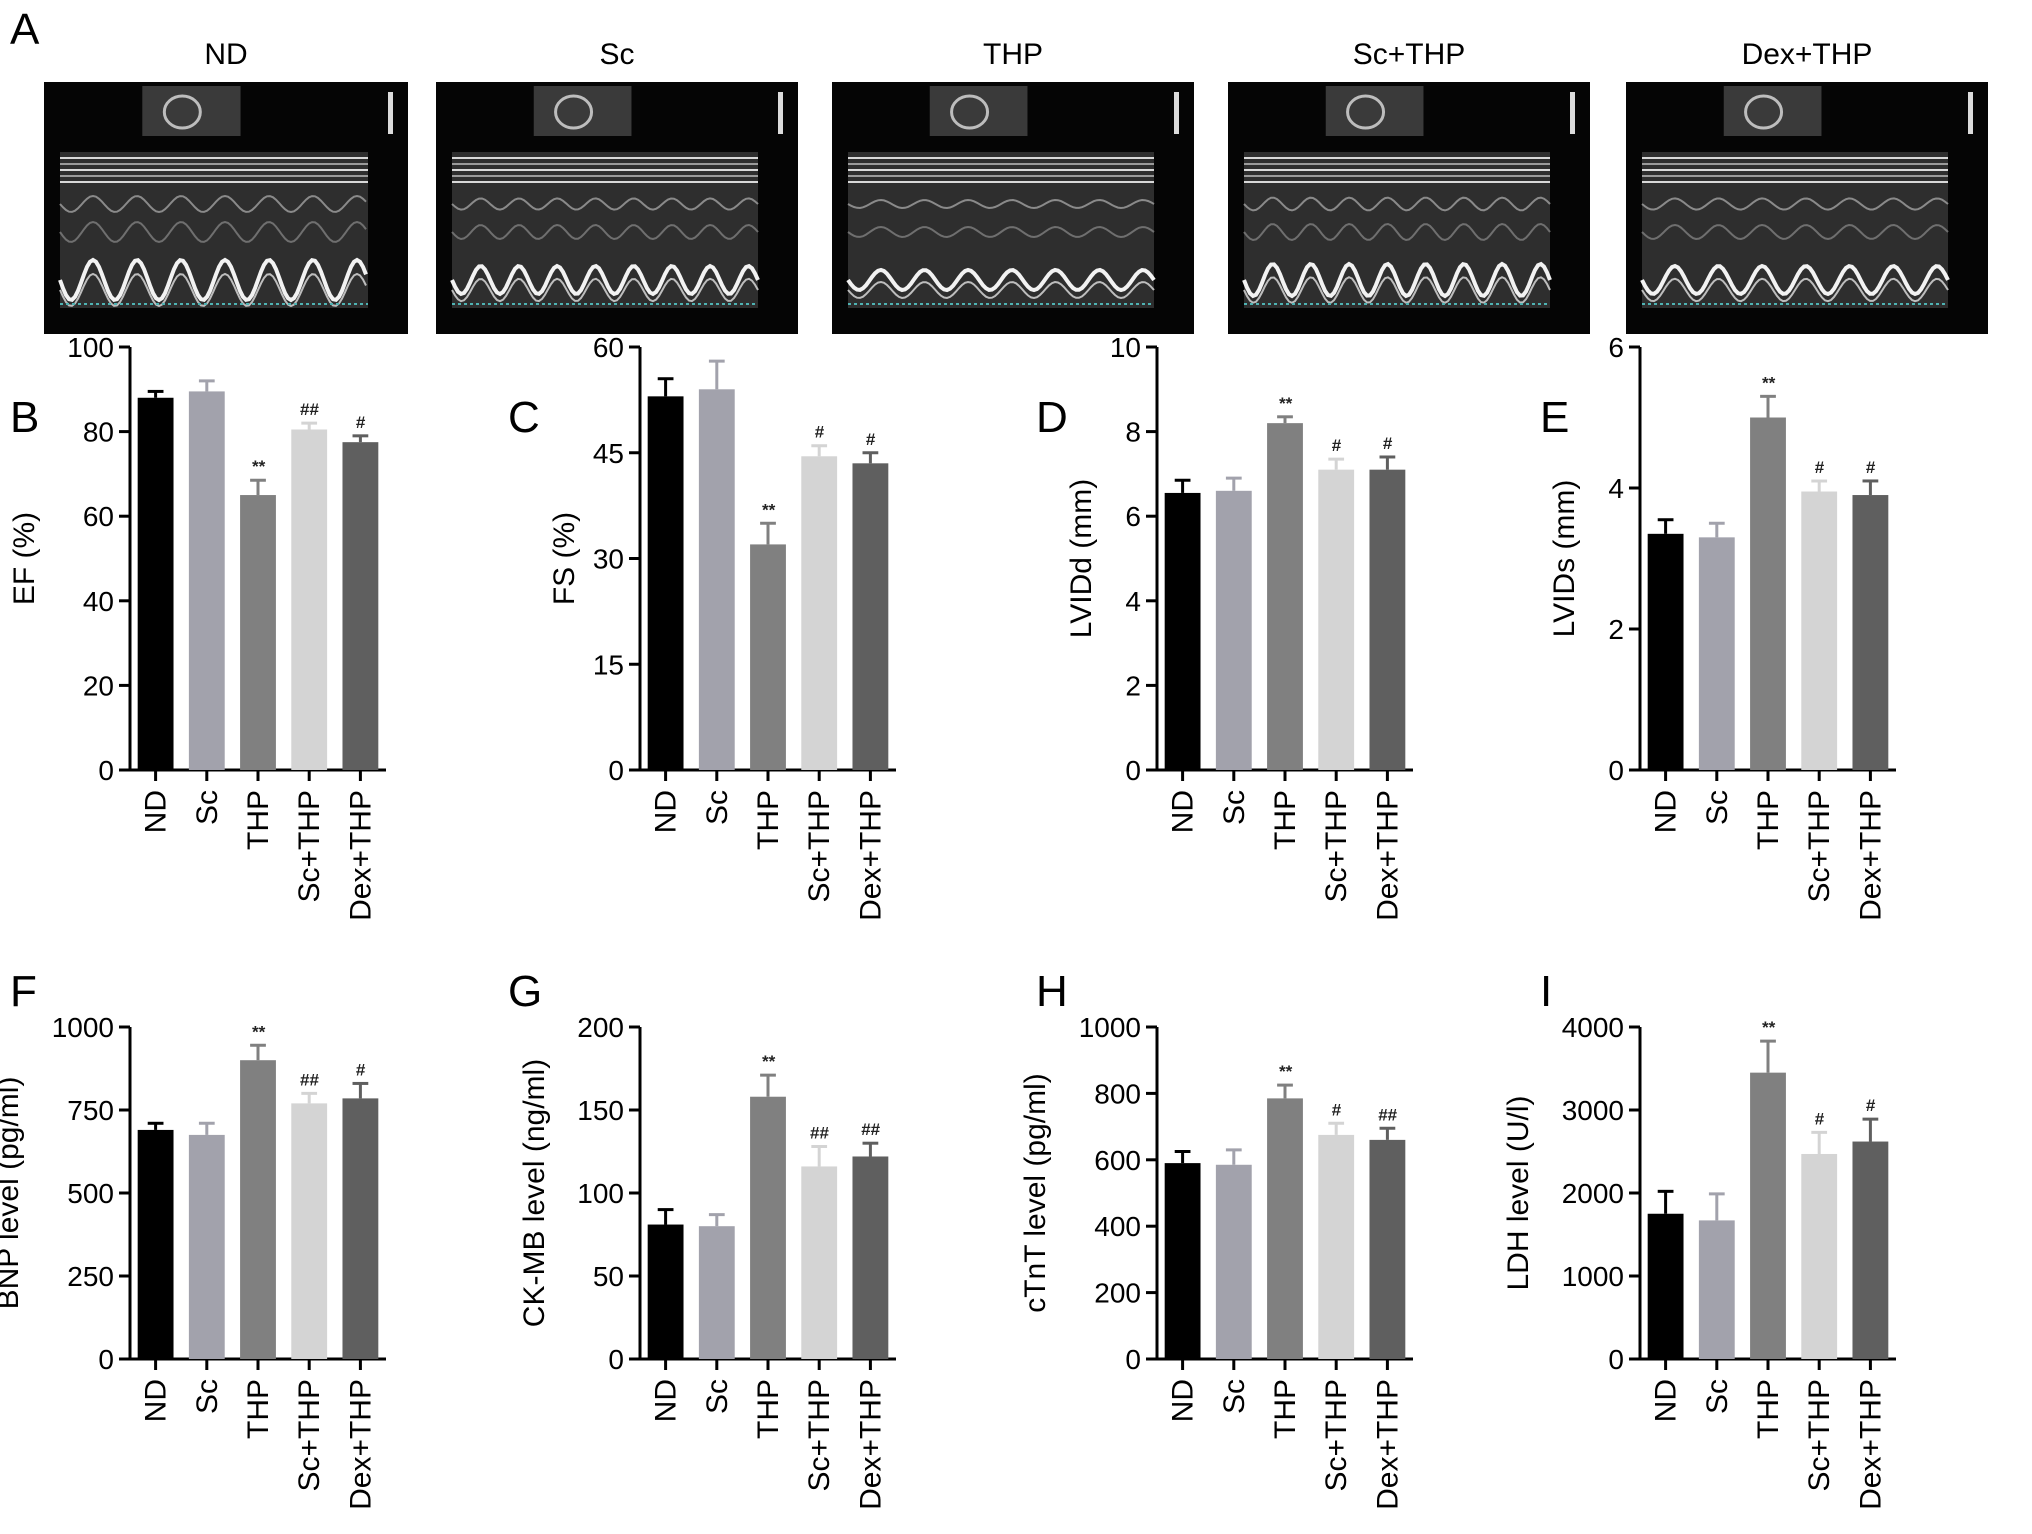 Image resolution: width=2032 pixels, height=1534 pixels. What do you see at coordinates (98, 432) in the screenshot?
I see `y-tick-label: 80` at bounding box center [98, 432].